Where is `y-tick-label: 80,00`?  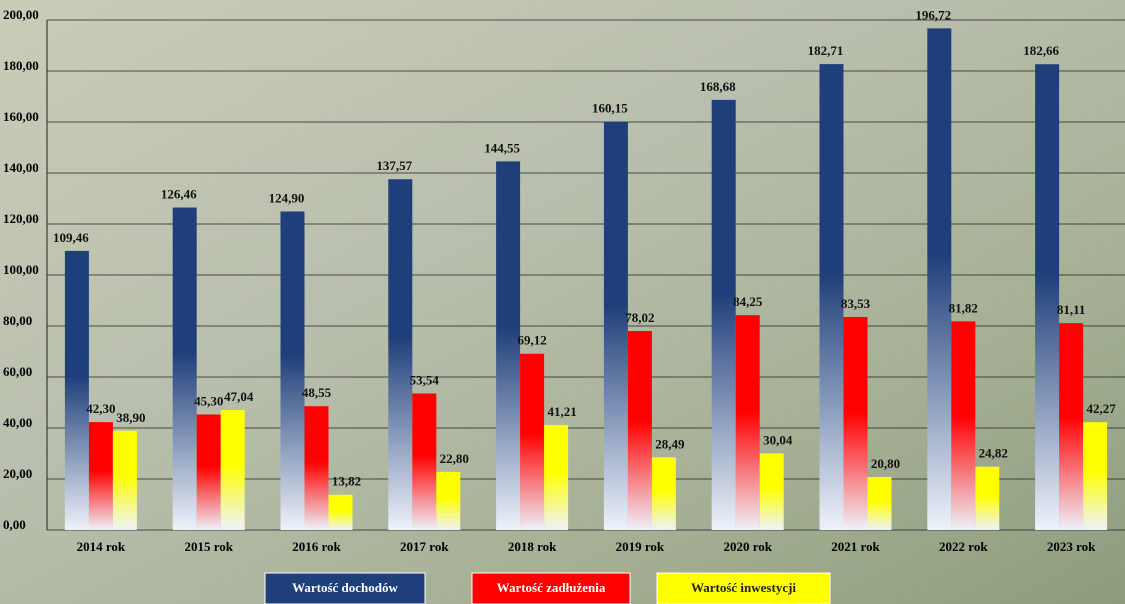
y-tick-label: 80,00 is located at coordinates (17, 320).